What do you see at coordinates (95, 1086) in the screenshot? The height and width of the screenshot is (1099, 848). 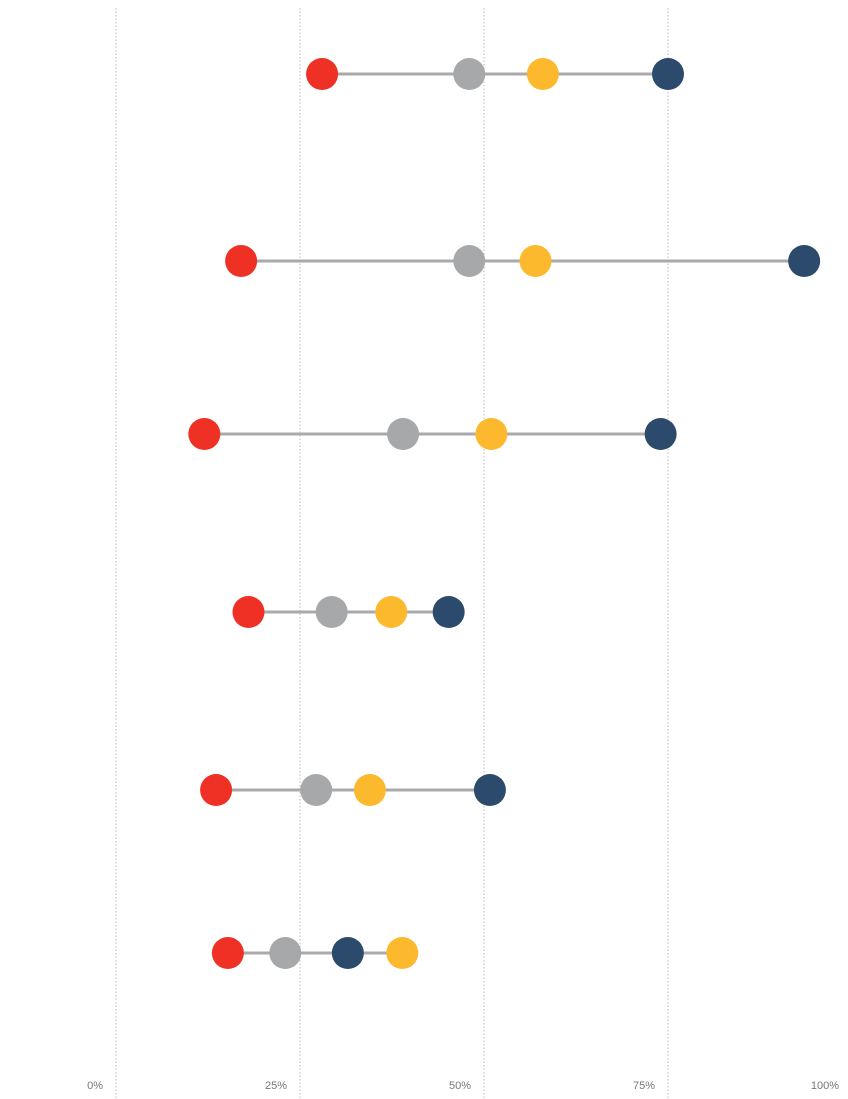 I see `x-tick-label: 0%` at bounding box center [95, 1086].